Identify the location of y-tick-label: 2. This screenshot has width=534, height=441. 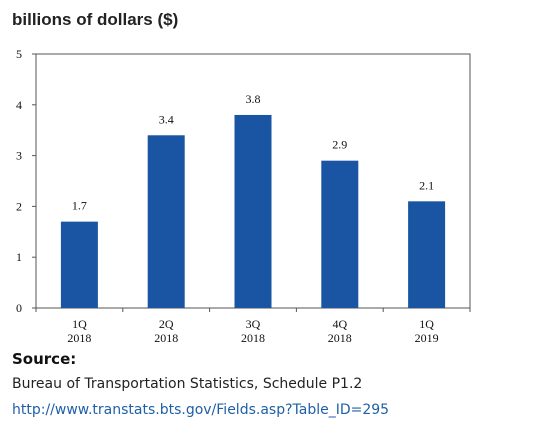
(19, 206).